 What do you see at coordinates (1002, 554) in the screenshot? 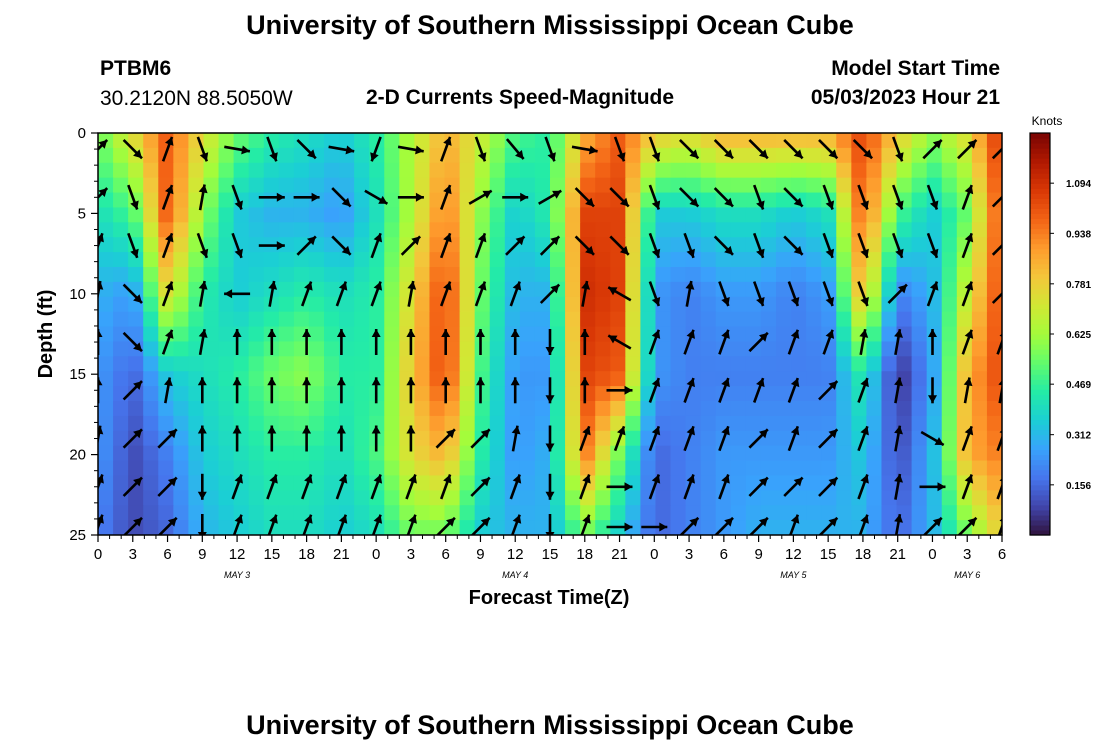
I see `x-tick-label: 6` at bounding box center [1002, 554].